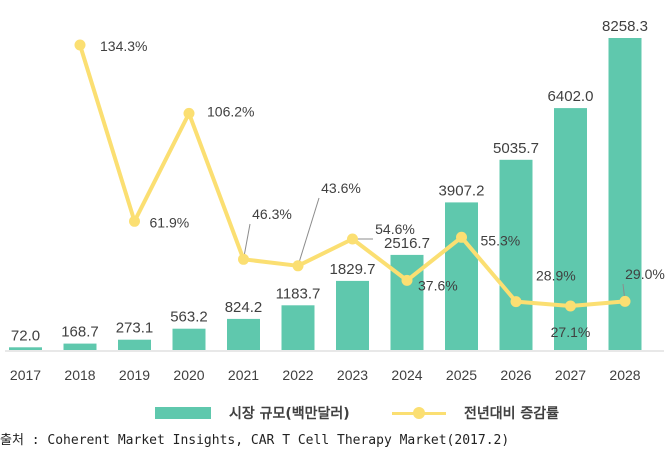 The image size is (669, 454). Describe the element at coordinates (134, 344) in the screenshot. I see `bar-2019` at that location.